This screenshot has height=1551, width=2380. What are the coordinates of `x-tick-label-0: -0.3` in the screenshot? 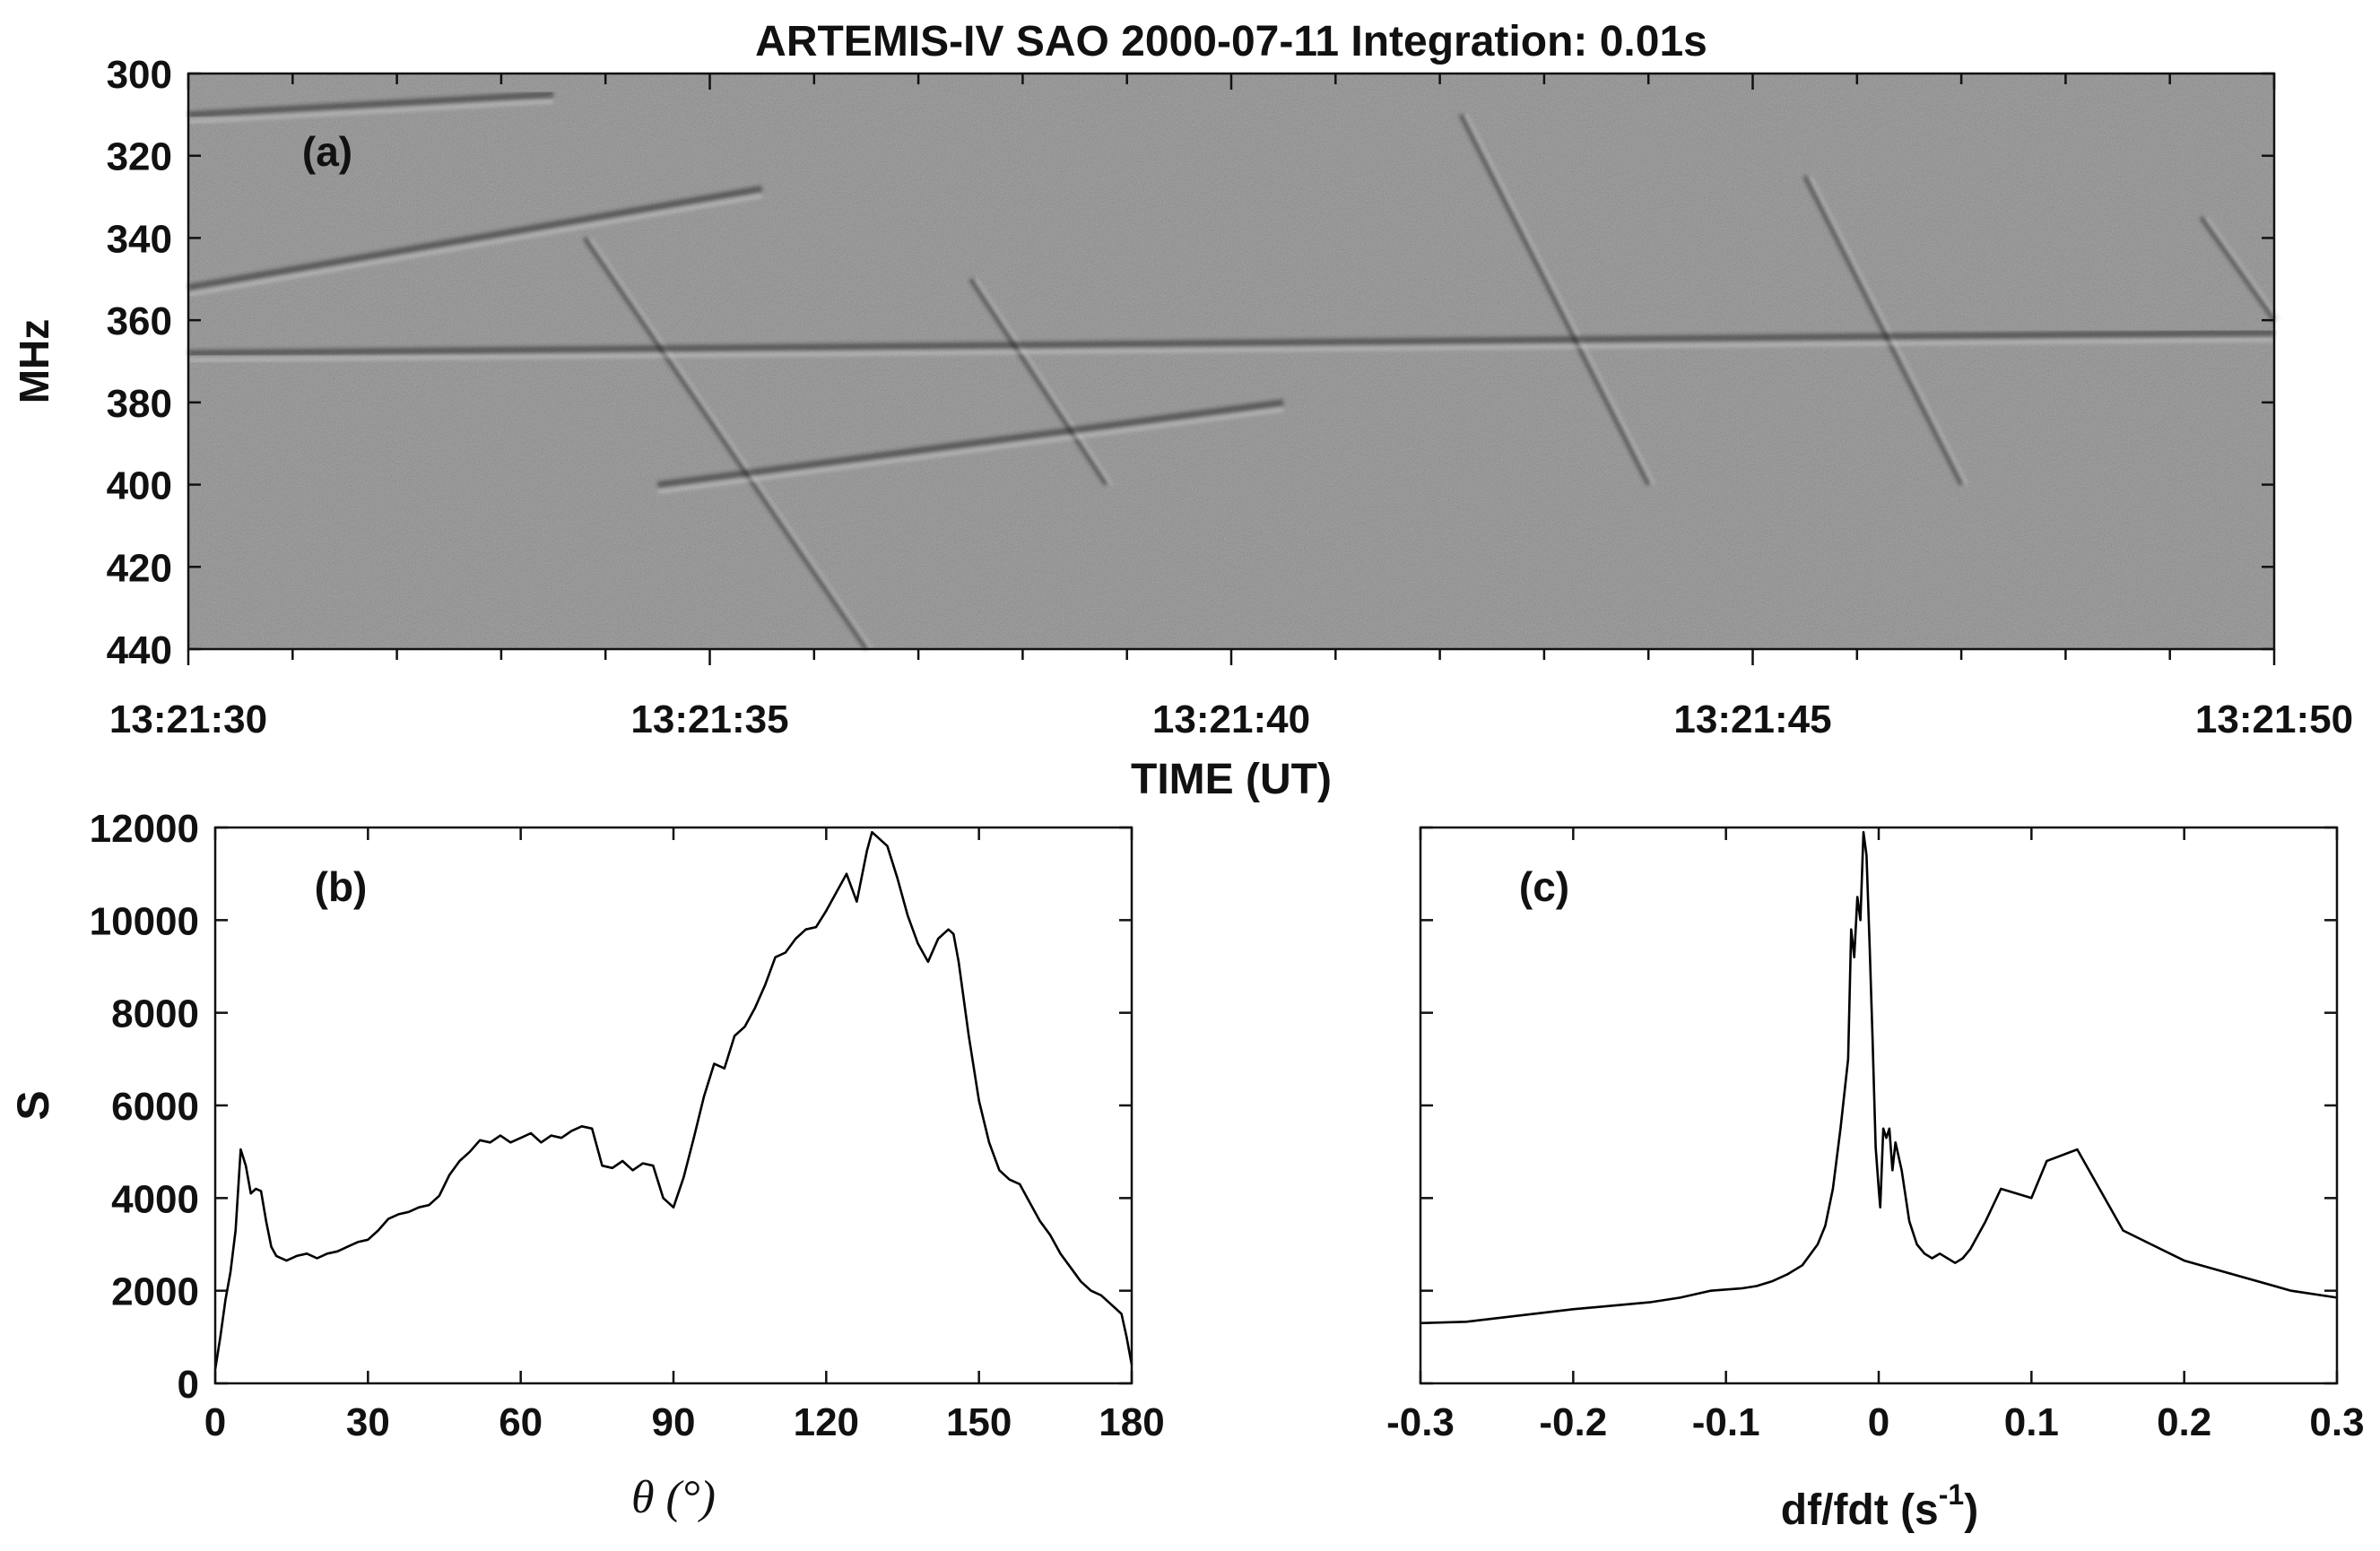 It's located at (1420, 1422).